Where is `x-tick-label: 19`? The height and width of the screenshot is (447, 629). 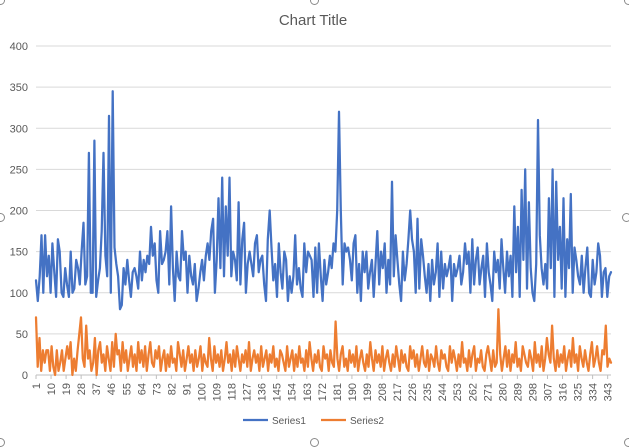
x-tick-label: 19 is located at coordinates (67, 389).